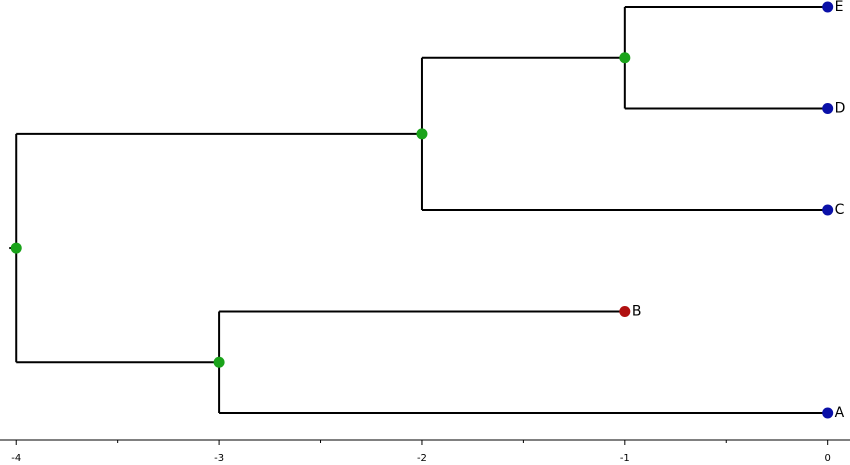 This screenshot has height=465, width=850. I want to click on x-tick-label: -4, so click(16, 458).